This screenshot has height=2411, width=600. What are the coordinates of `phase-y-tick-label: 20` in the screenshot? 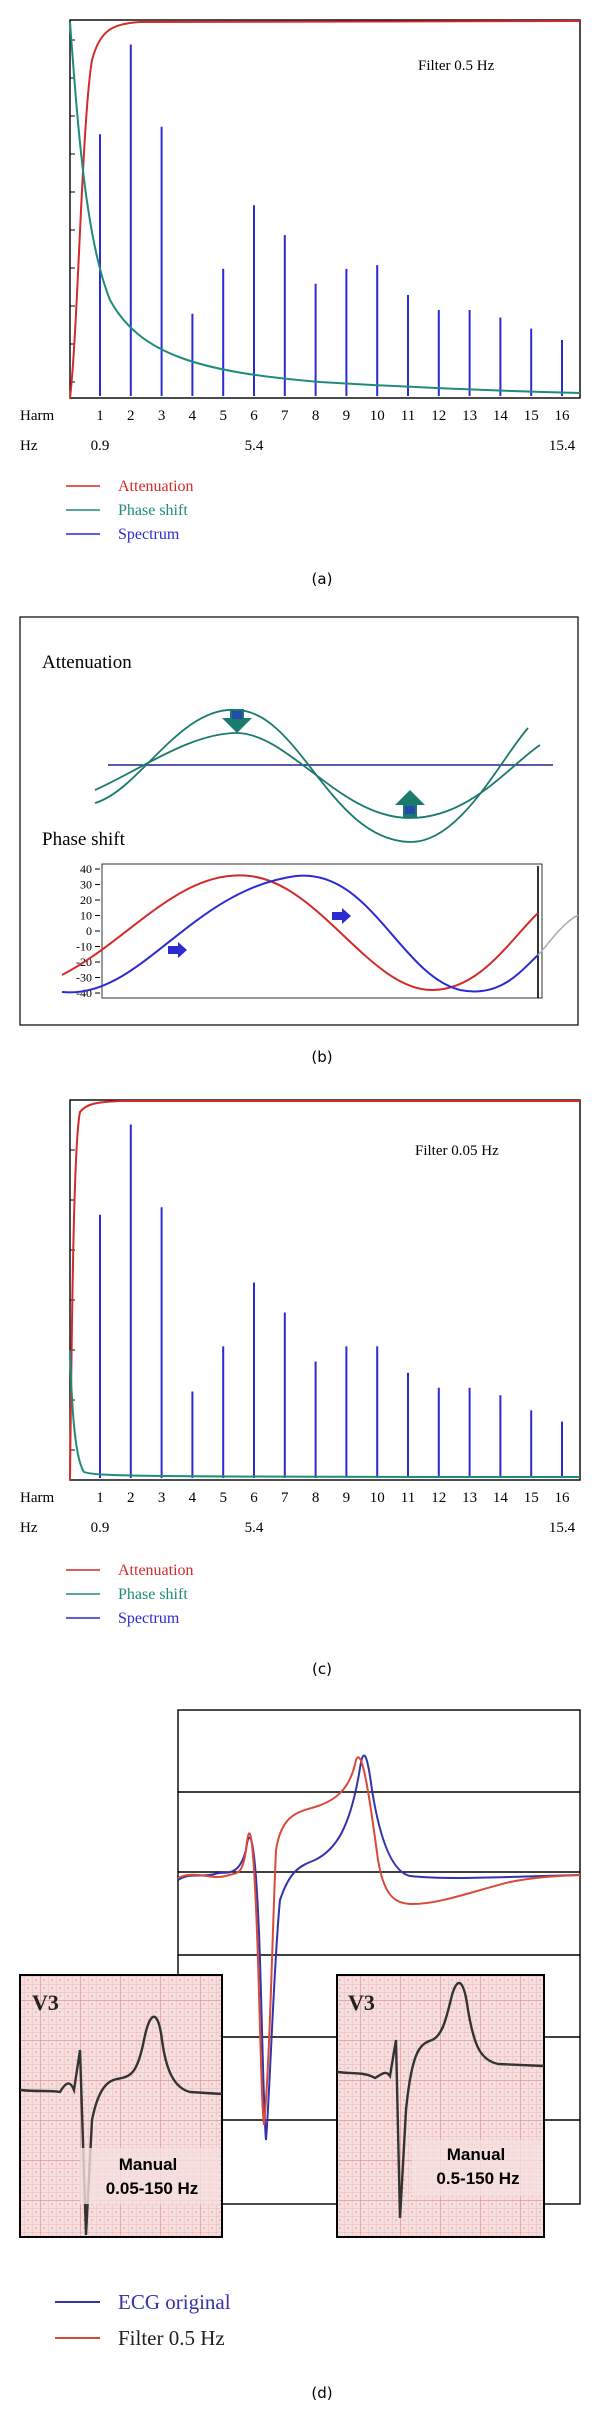 It's located at (86, 900).